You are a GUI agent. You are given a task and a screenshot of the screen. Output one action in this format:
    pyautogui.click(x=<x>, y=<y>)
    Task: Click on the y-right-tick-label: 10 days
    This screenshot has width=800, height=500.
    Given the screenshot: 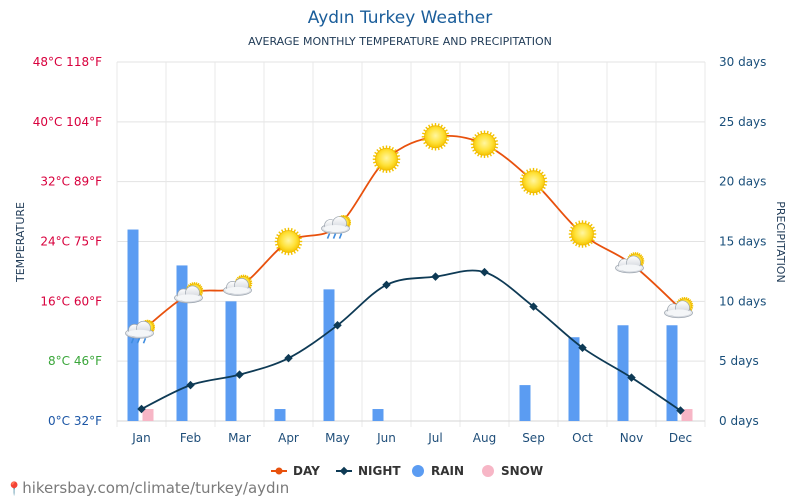 What is the action you would take?
    pyautogui.click(x=742, y=301)
    